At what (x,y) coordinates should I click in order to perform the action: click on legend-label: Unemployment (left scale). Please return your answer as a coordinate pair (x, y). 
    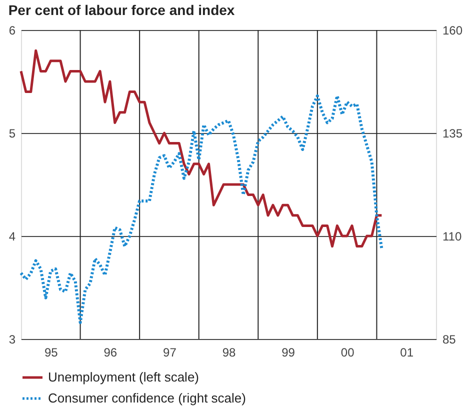
    Looking at the image, I should click on (123, 377).